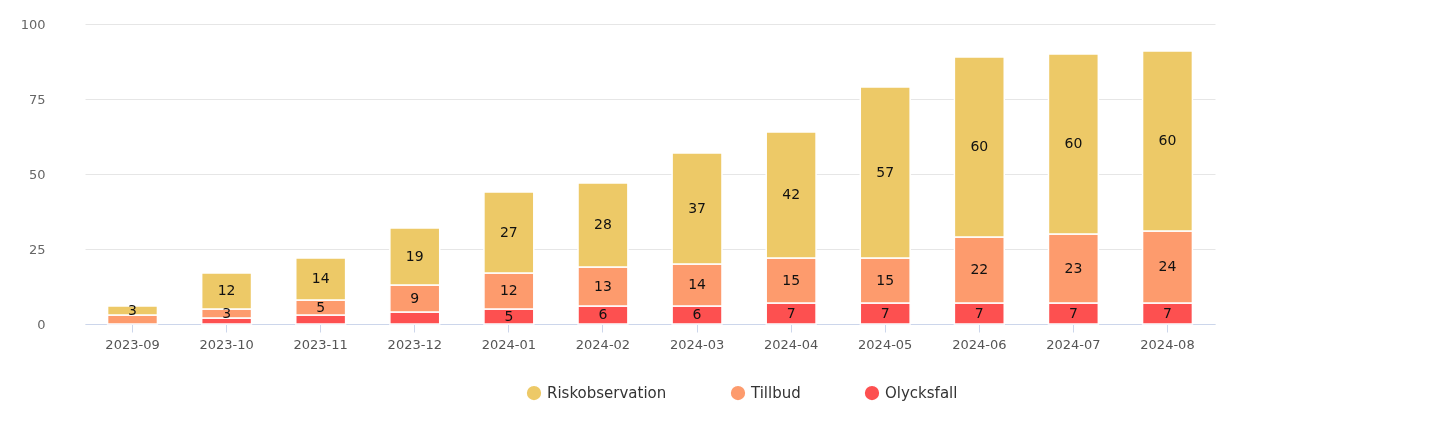 This screenshot has height=435, width=1445. Describe the element at coordinates (775, 393) in the screenshot. I see `legend-label: Tillbud` at that location.